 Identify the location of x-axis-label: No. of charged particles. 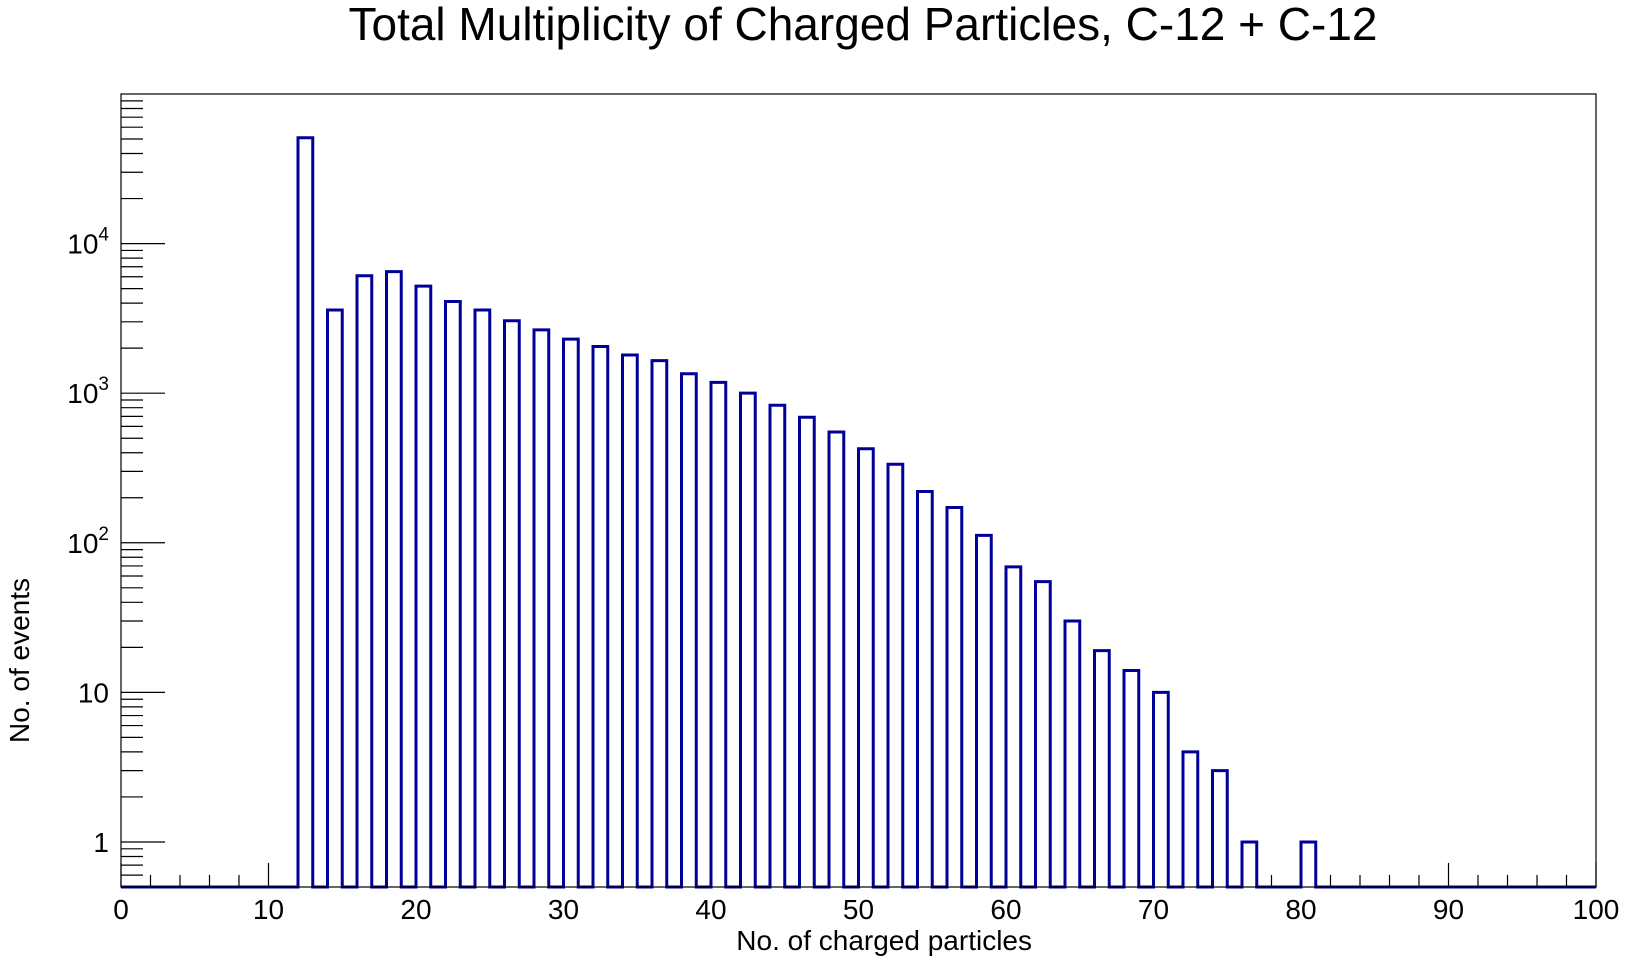
(884, 940).